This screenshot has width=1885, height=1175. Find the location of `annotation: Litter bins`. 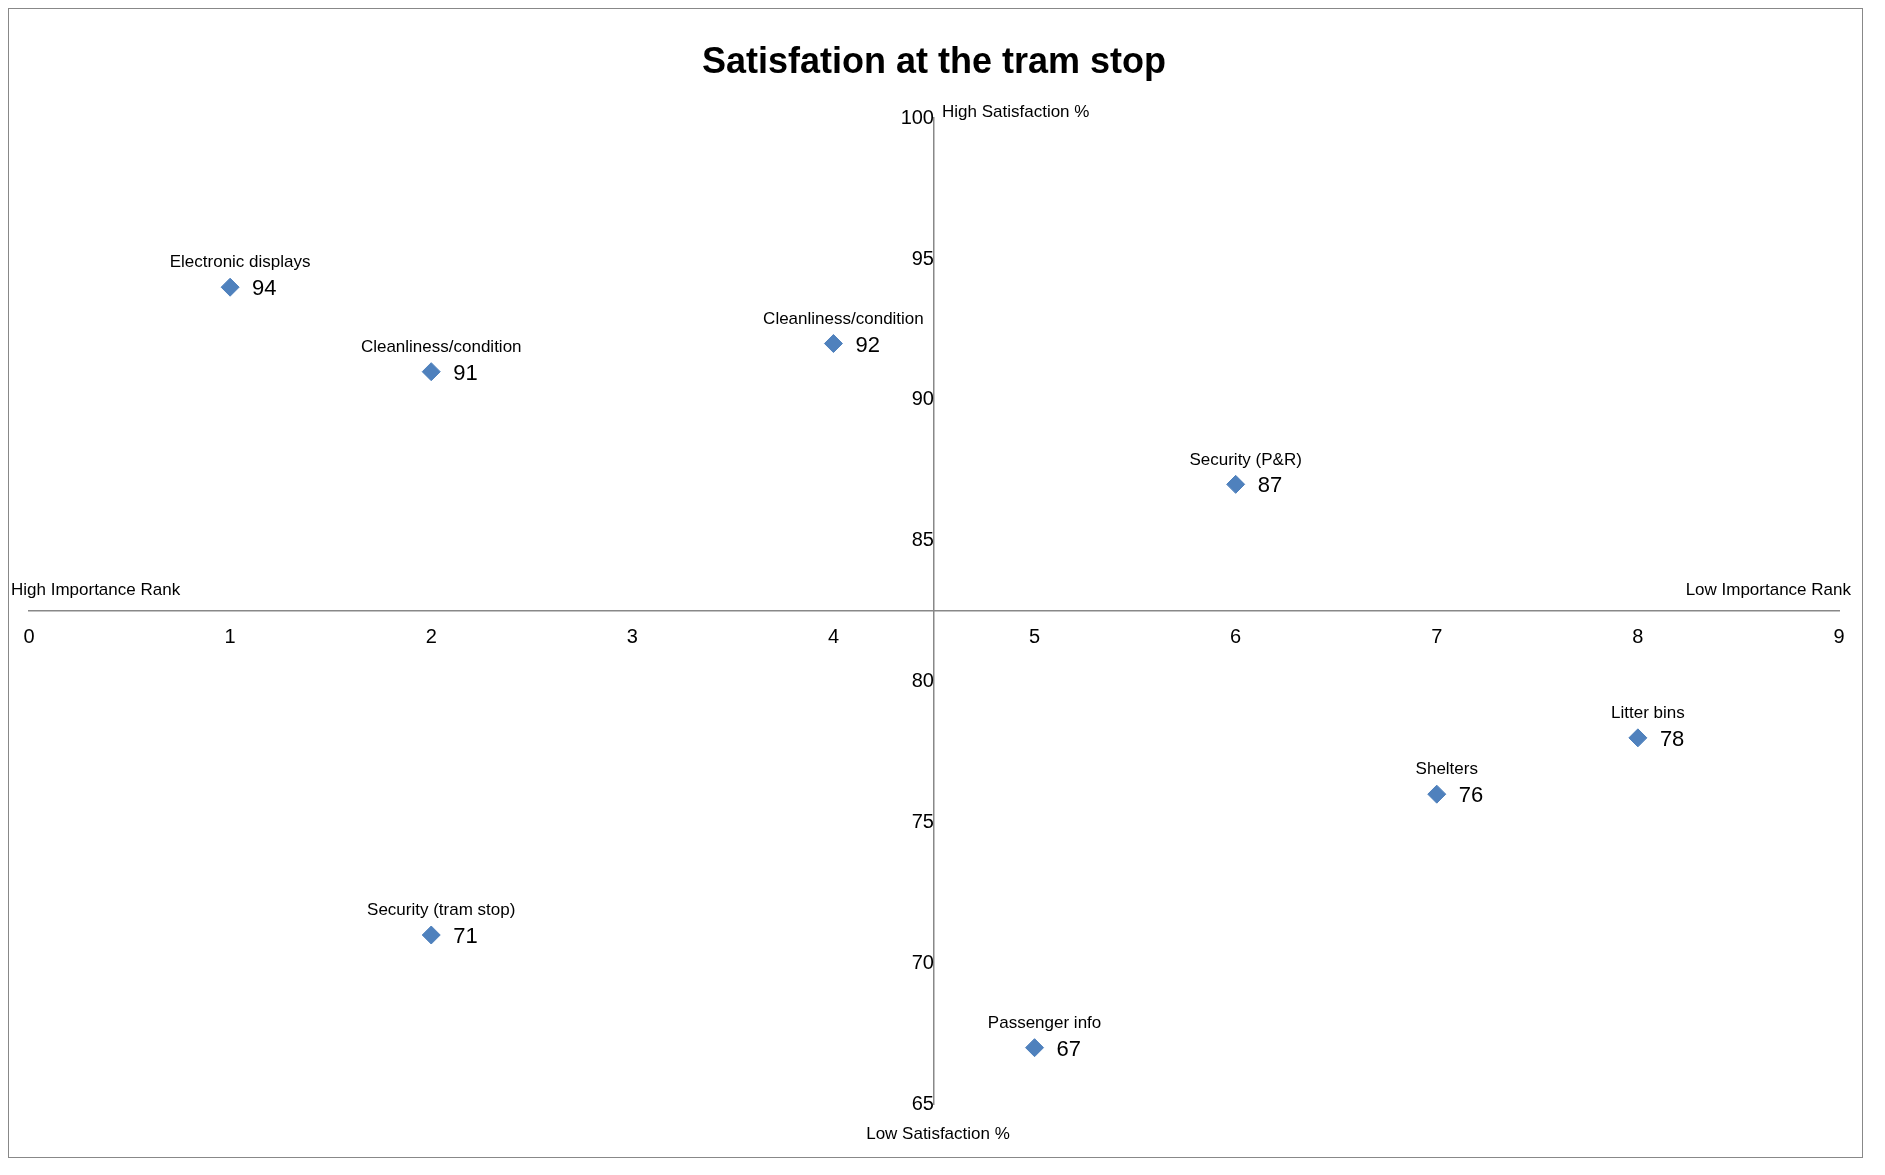

annotation: Litter bins is located at coordinates (1648, 713).